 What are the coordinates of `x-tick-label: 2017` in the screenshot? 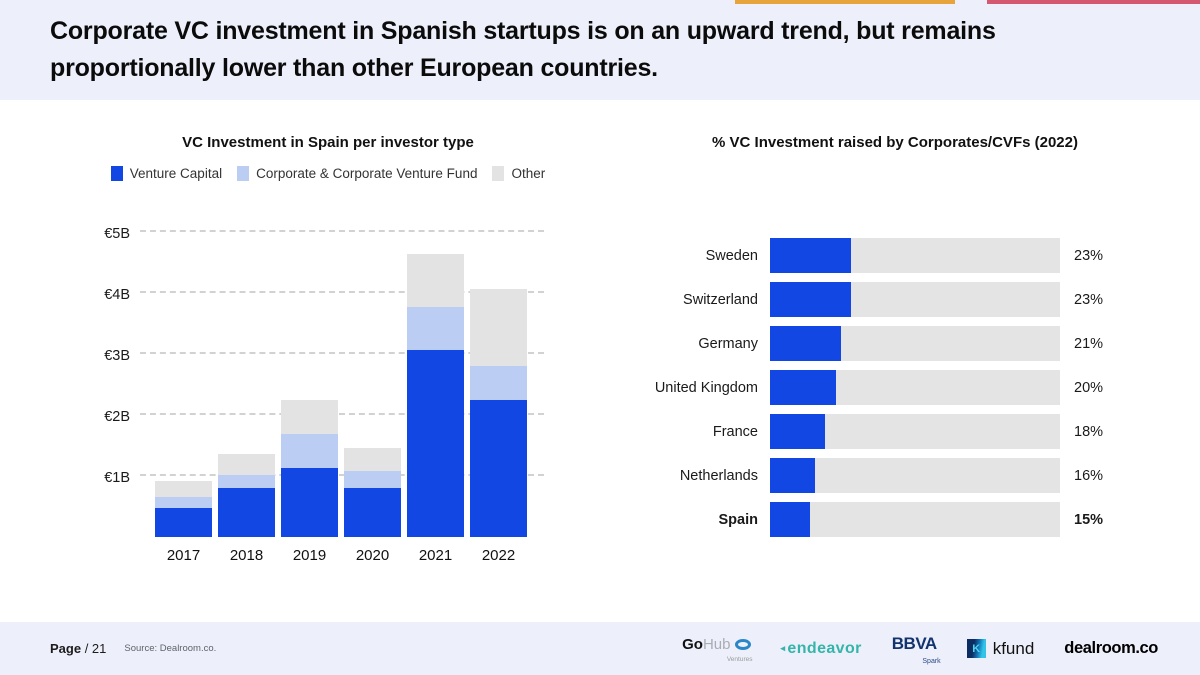 It's located at (183, 555).